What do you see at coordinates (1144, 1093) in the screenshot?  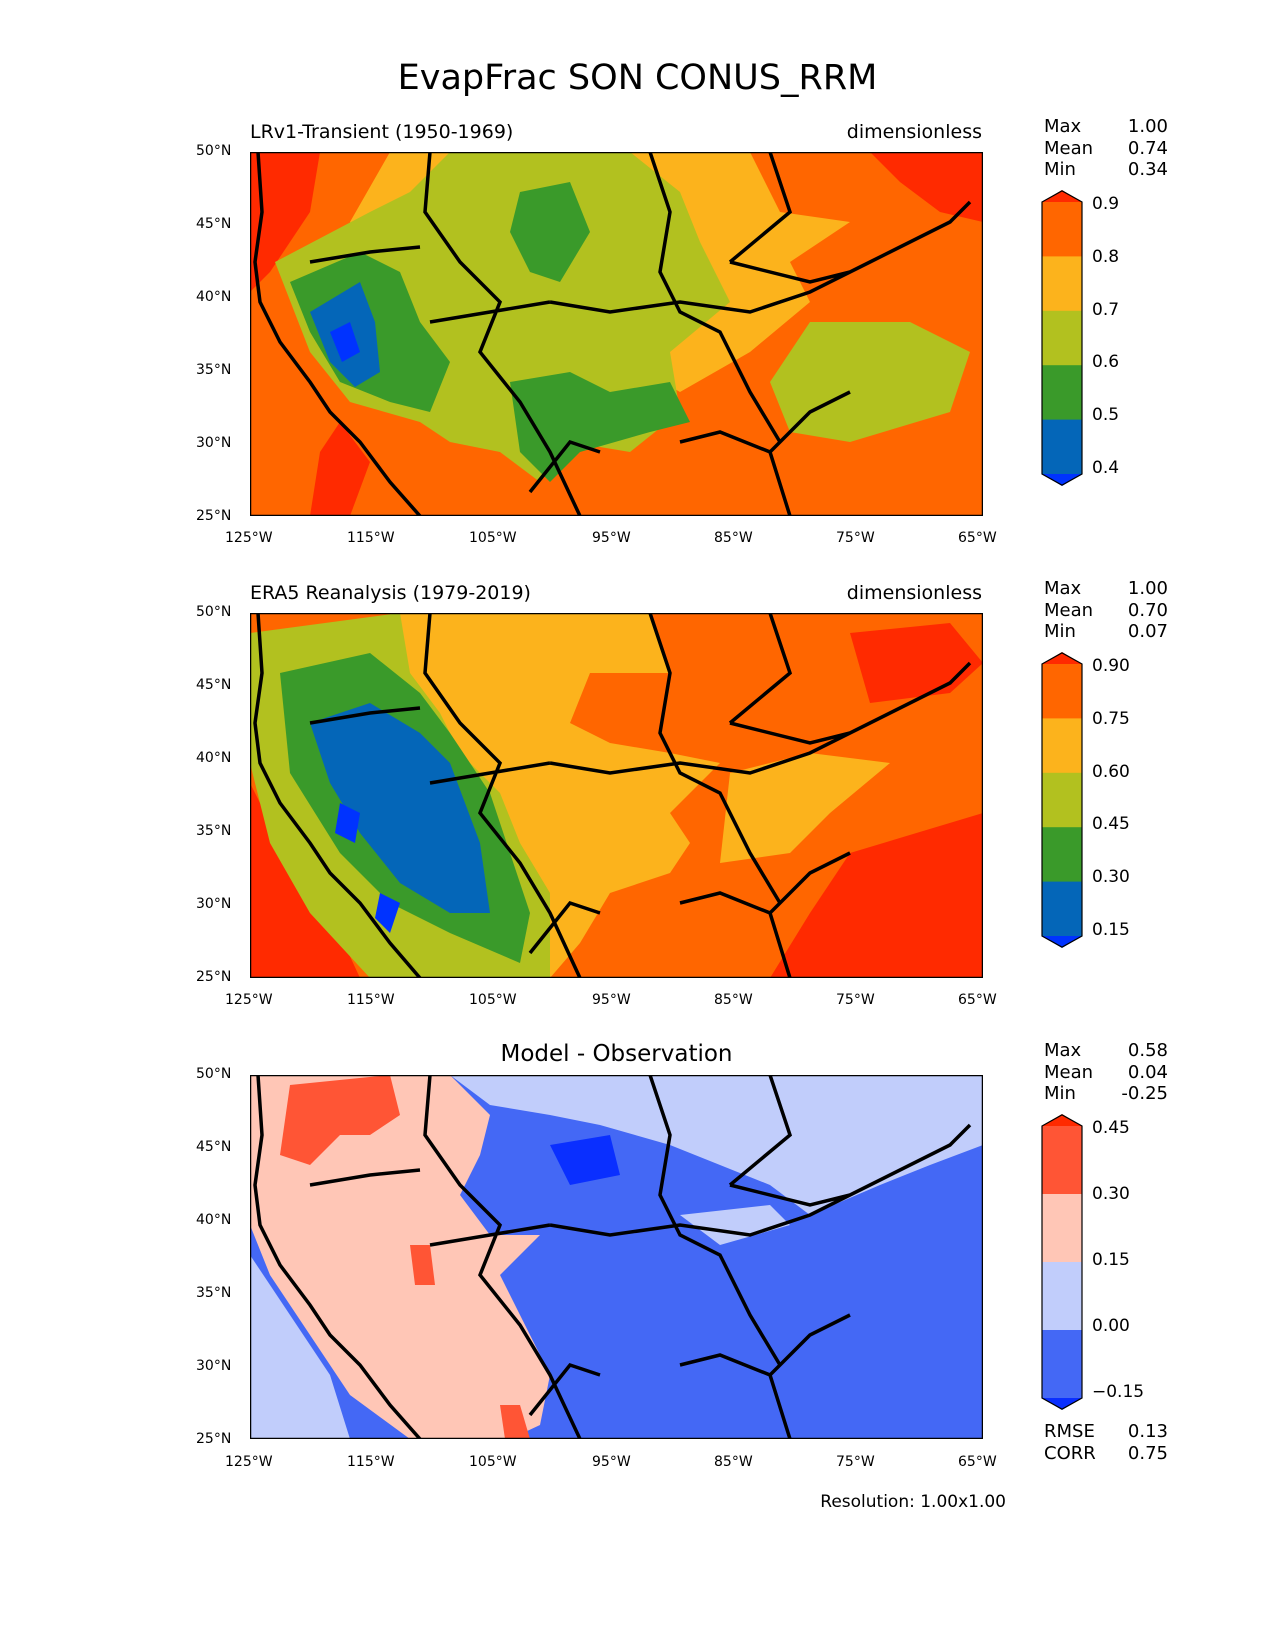 I see `stat-min-value: -0.25` at bounding box center [1144, 1093].